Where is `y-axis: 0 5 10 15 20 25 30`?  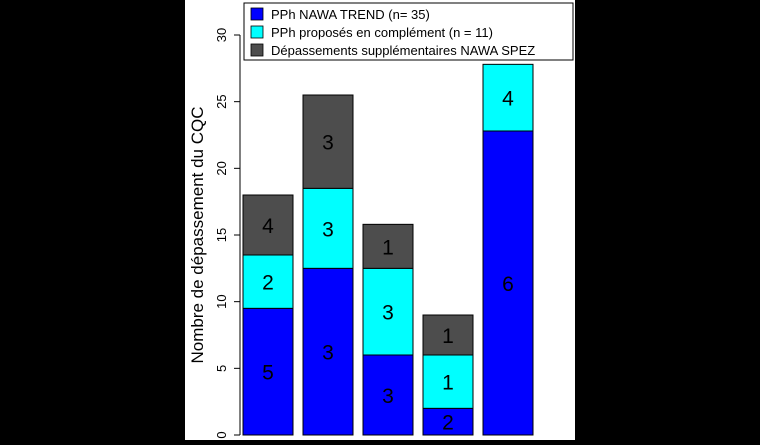
y-axis: 0 5 10 15 20 25 30 is located at coordinates (227, 233).